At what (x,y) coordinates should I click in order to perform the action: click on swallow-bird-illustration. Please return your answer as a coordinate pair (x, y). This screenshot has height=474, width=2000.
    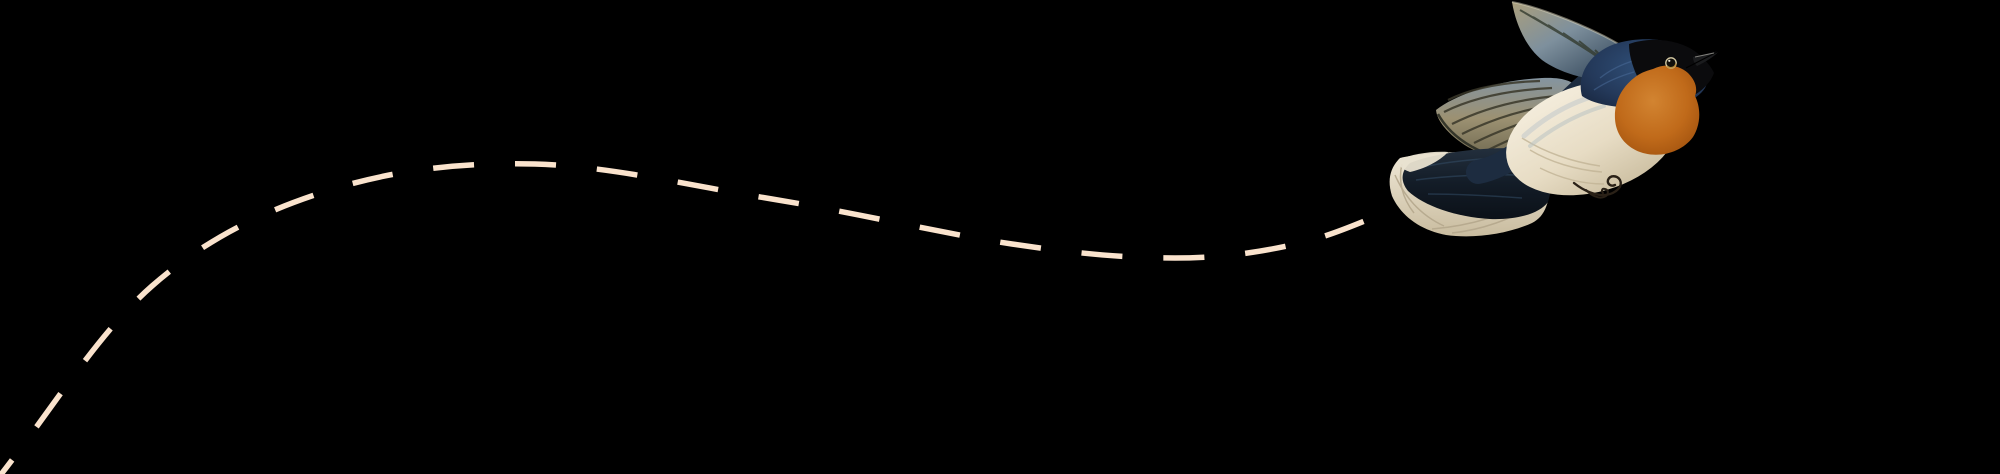
    Looking at the image, I should click on (1554, 119).